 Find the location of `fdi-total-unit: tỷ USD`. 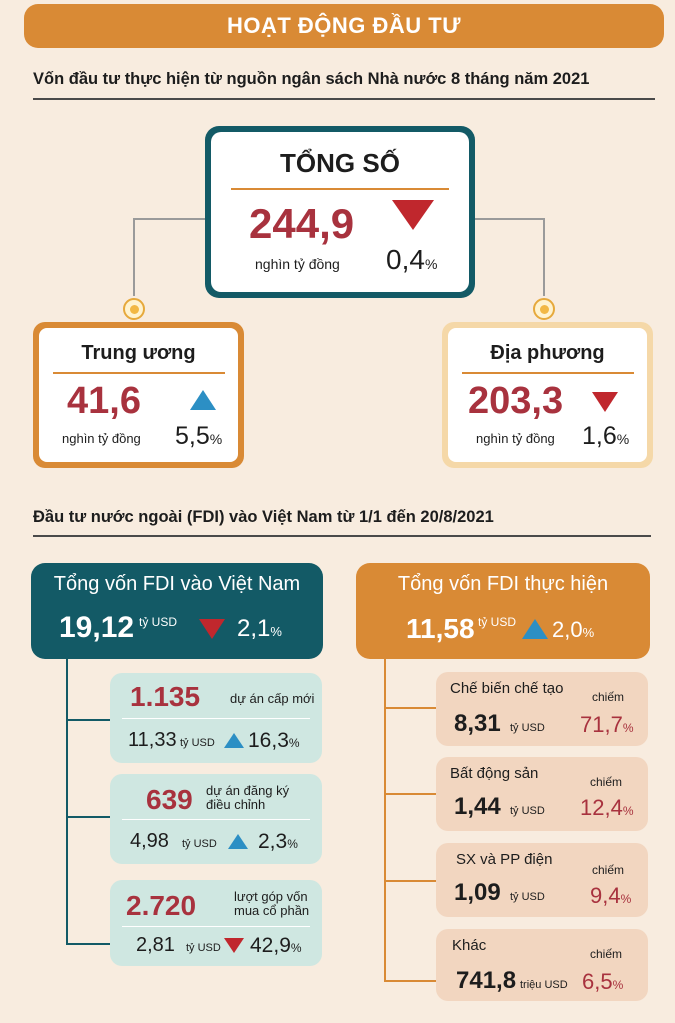

fdi-total-unit: tỷ USD is located at coordinates (158, 622).